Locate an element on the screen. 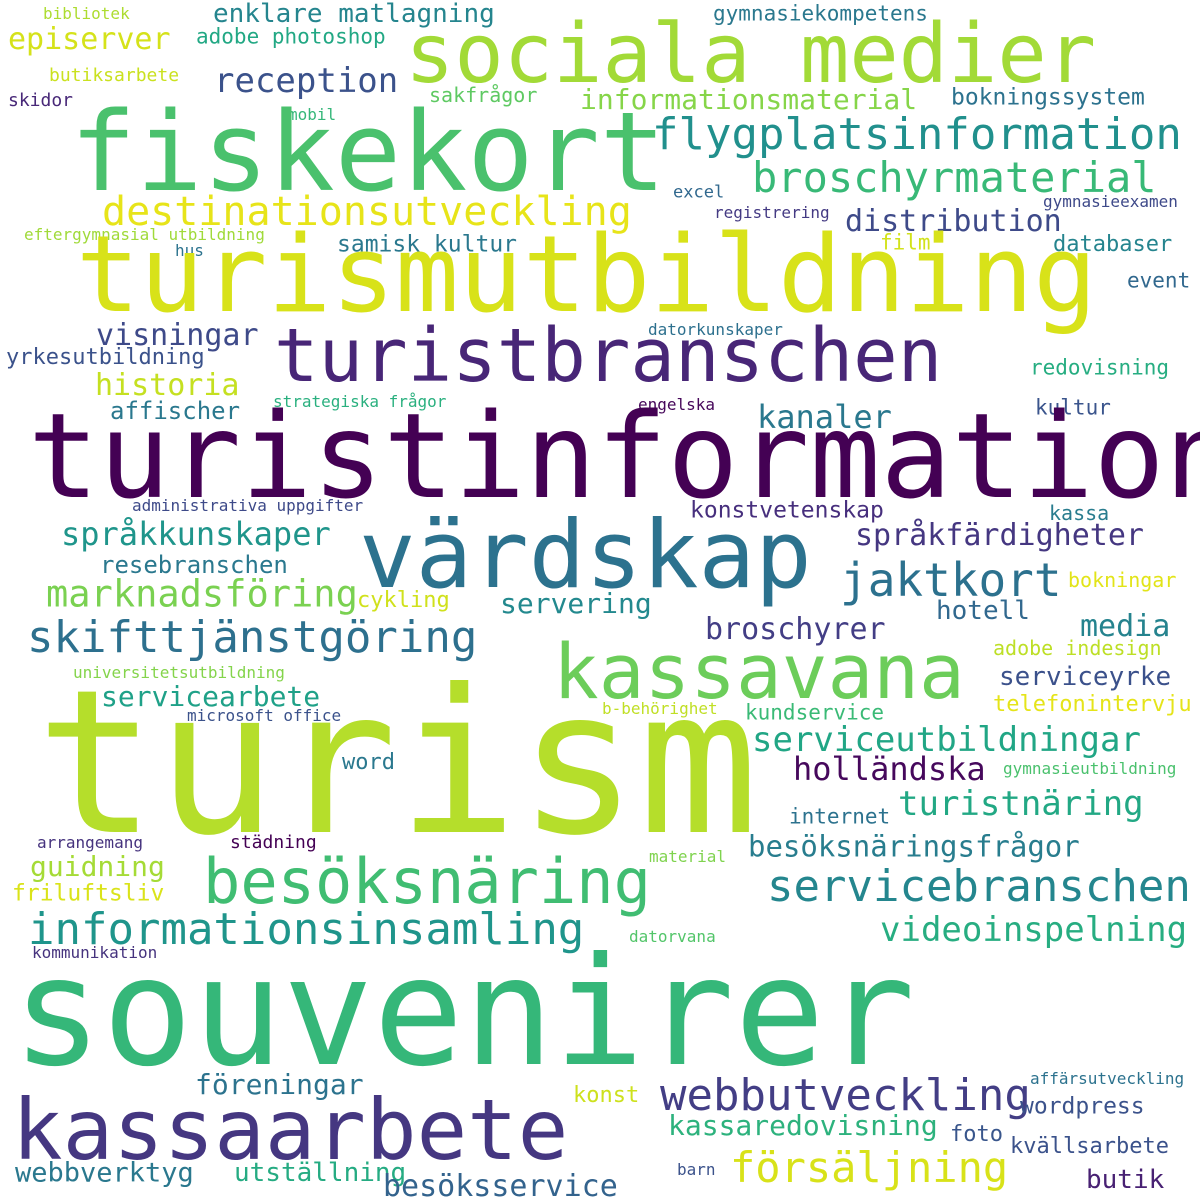 This screenshot has width=1200, height=1200. word-arrangemang: arrangemang is located at coordinates (90, 842).